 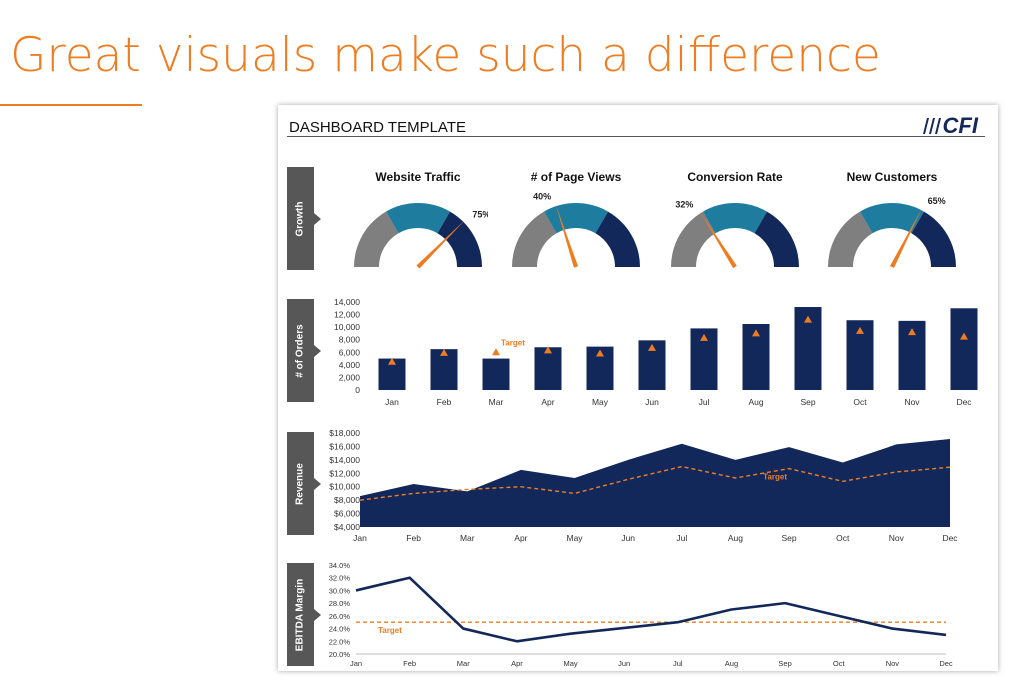 What do you see at coordinates (444, 402) in the screenshot?
I see `orders-xtick: Feb` at bounding box center [444, 402].